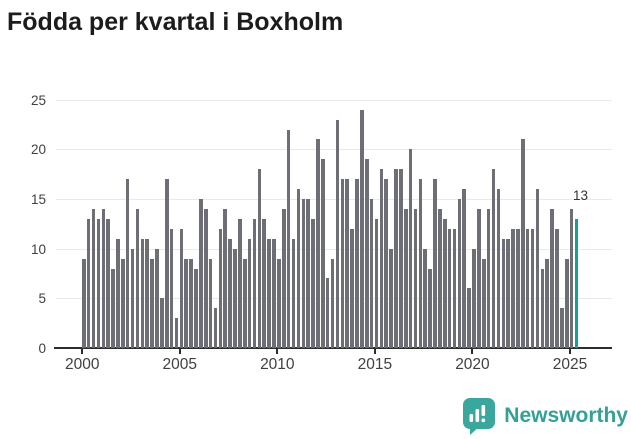  I want to click on highlighted-bar, so click(576, 283).